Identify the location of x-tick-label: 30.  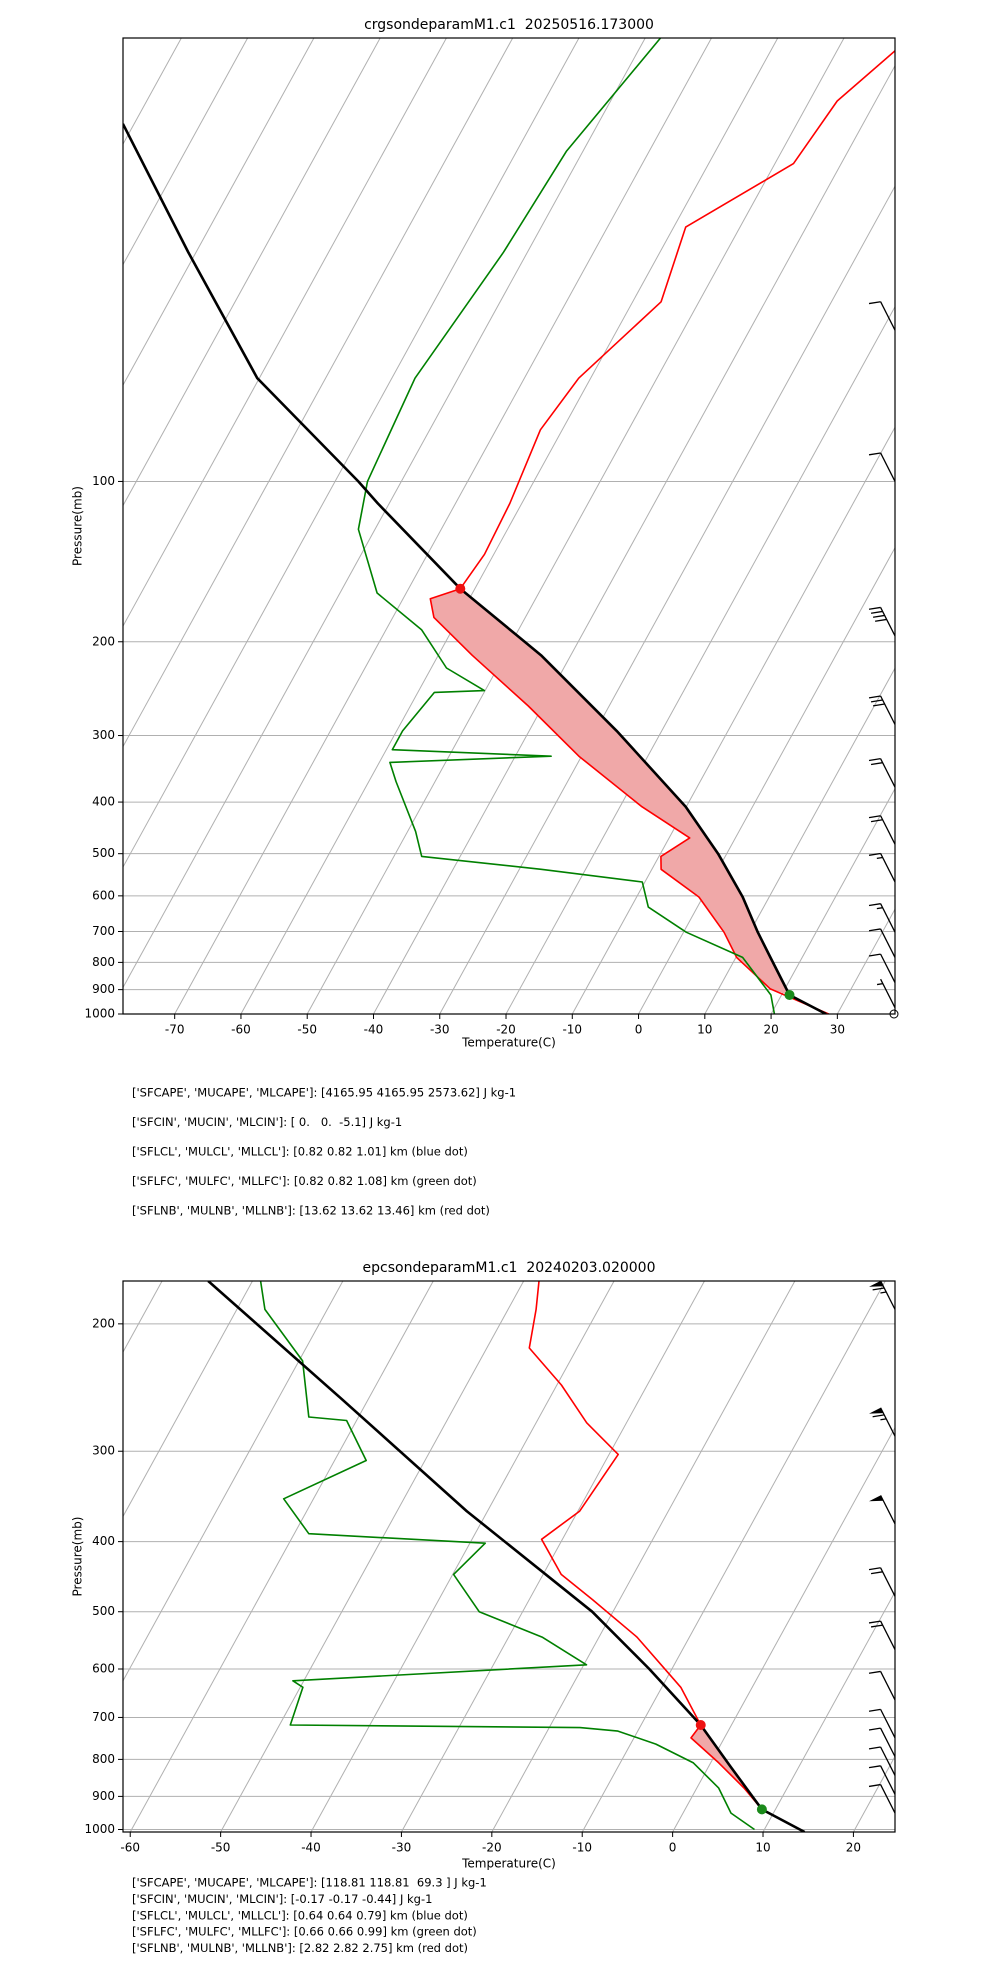
(837, 1030).